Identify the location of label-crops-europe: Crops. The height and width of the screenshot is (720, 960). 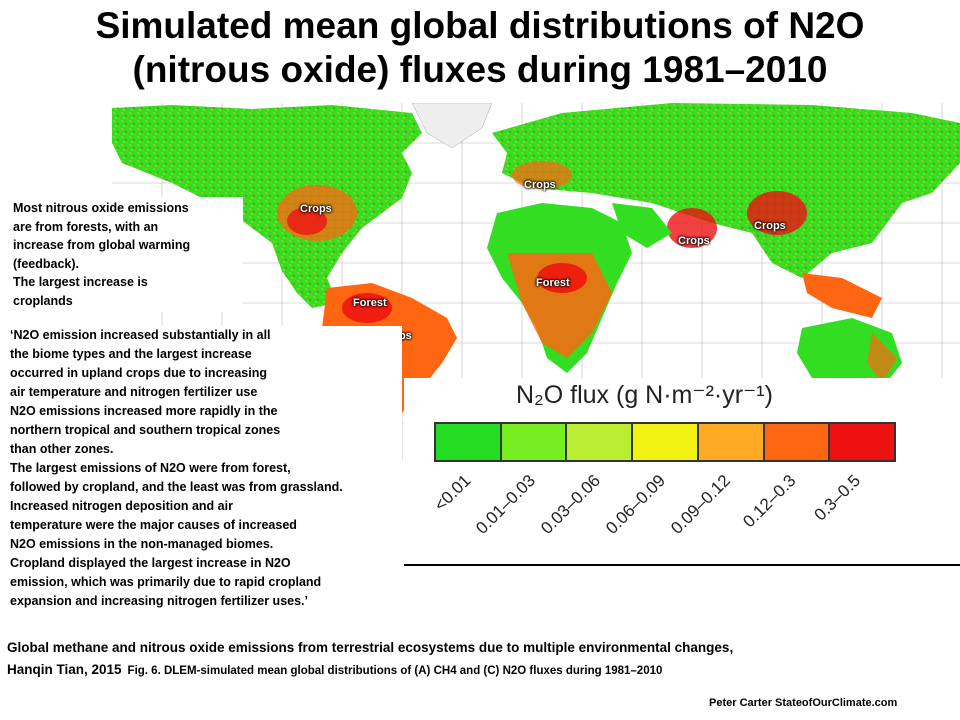
(540, 185).